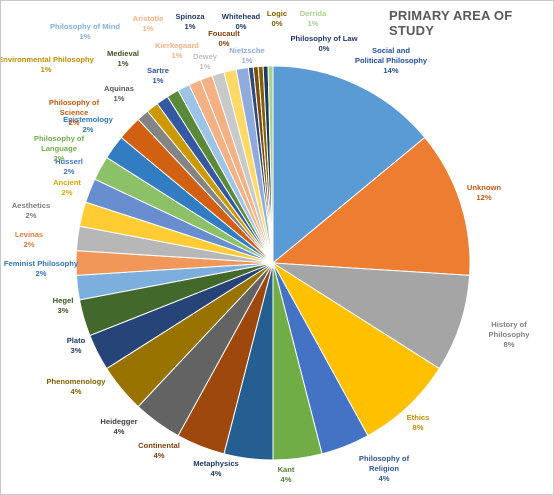 This screenshot has height=495, width=554. I want to click on pie-slice-unknown, so click(371, 206).